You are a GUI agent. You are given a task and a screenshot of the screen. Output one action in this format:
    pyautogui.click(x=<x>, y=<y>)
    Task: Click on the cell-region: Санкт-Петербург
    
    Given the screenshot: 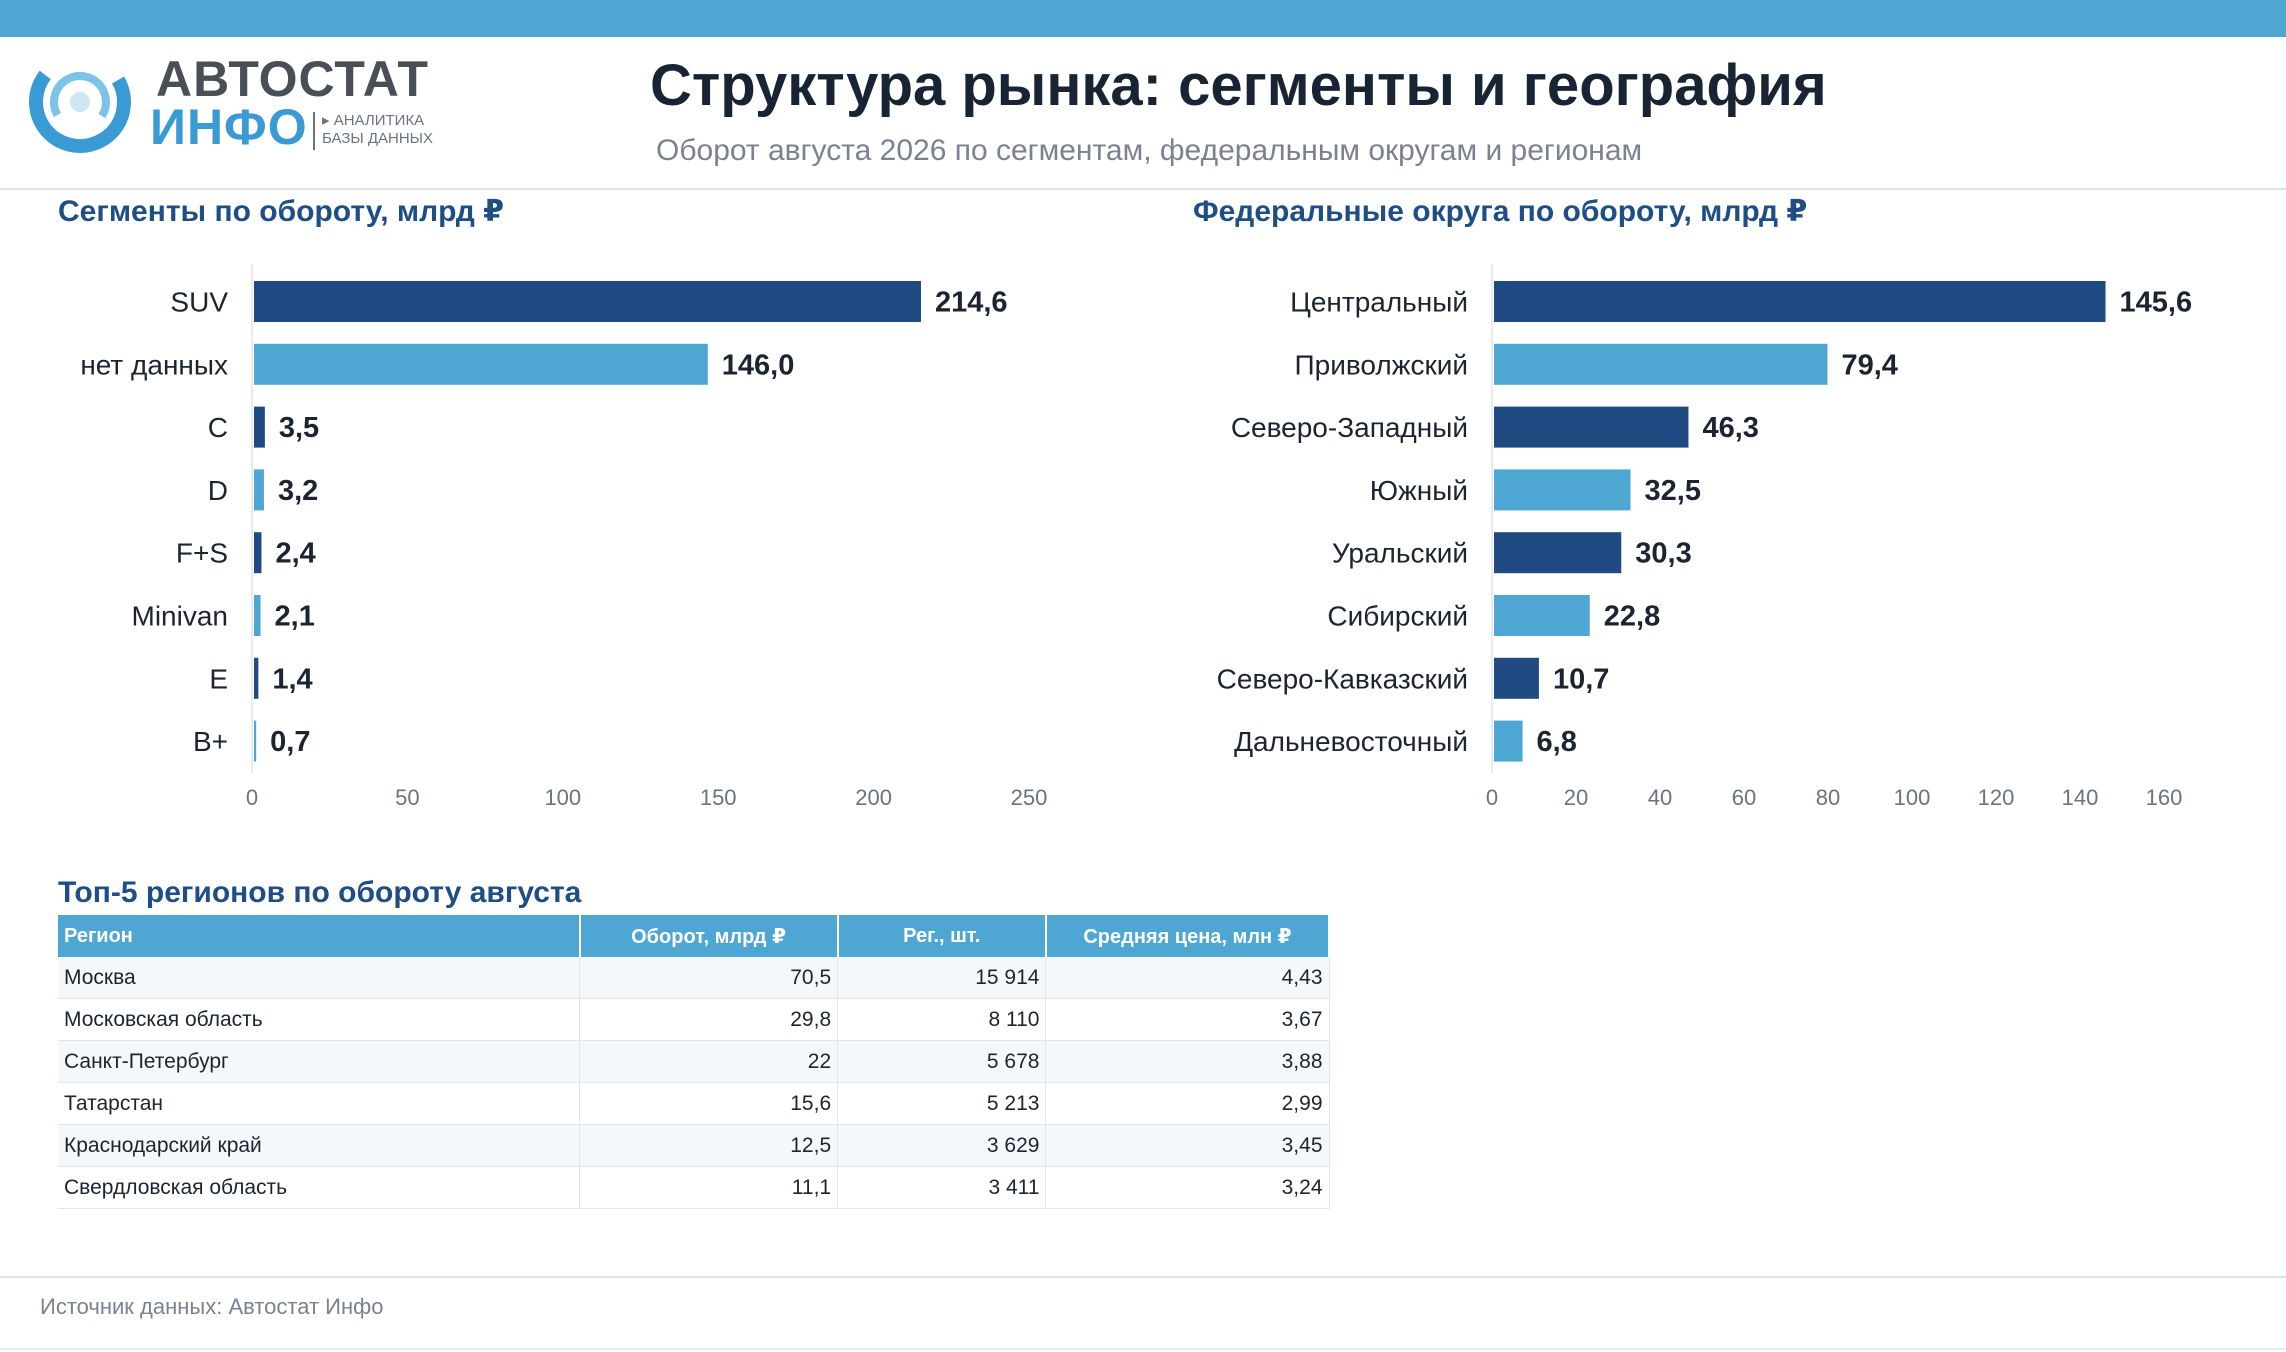 What is the action you would take?
    pyautogui.click(x=319, y=1061)
    